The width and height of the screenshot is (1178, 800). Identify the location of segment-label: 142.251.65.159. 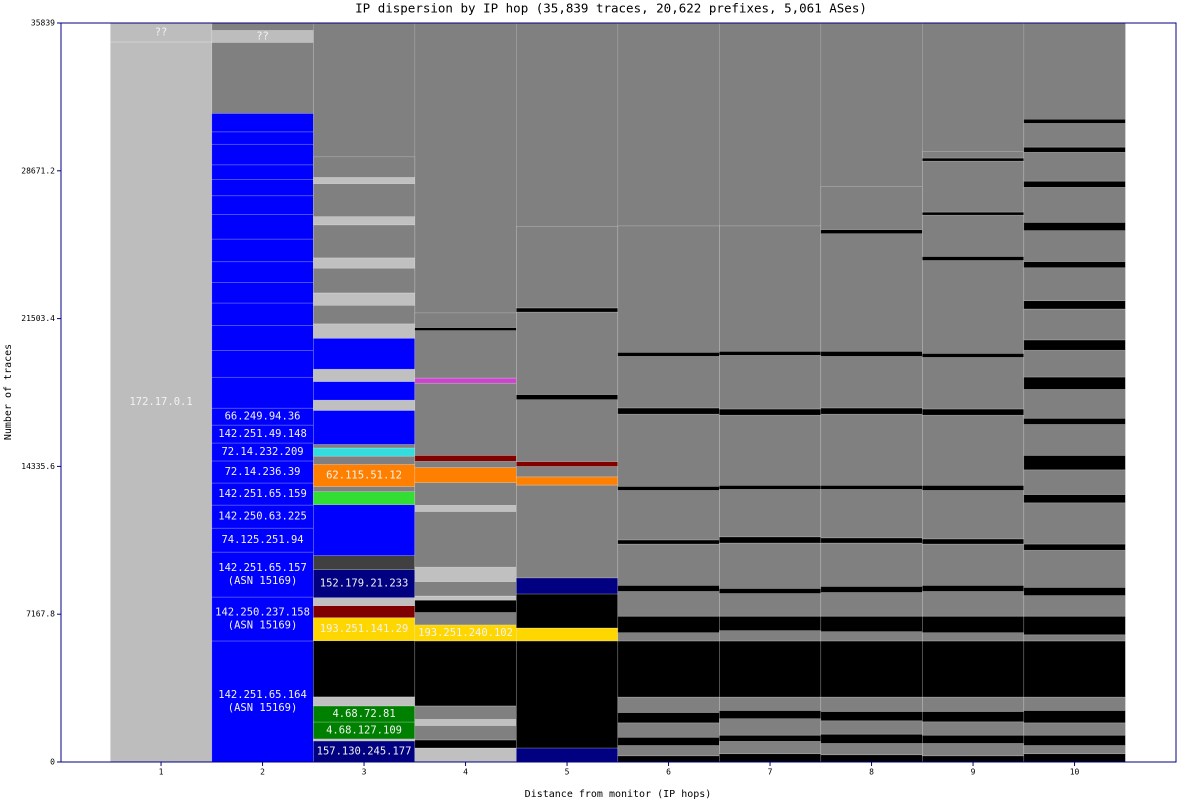
(262, 494).